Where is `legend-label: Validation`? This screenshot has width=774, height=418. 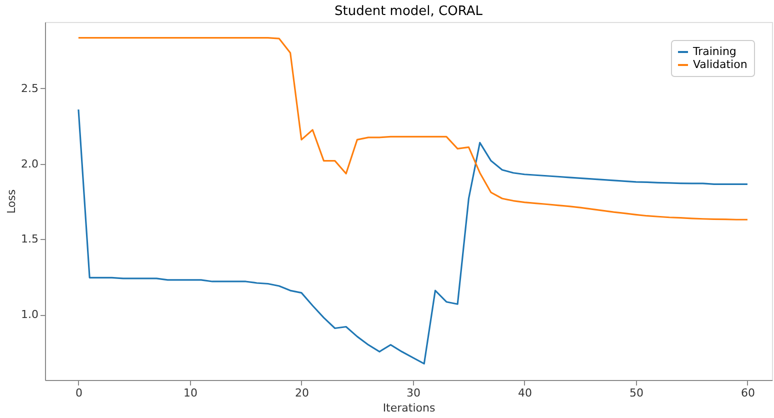 legend-label: Validation is located at coordinates (720, 64).